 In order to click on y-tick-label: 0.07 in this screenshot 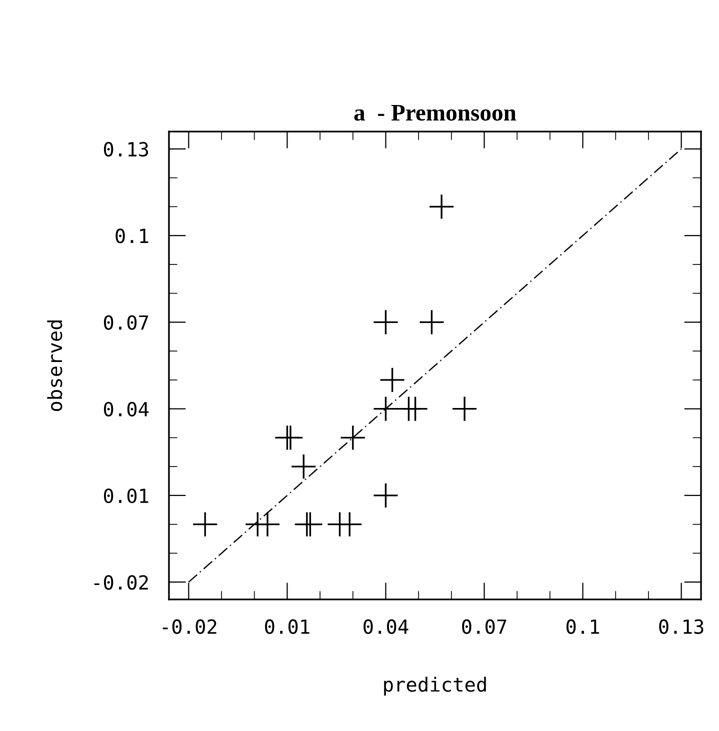, I will do `click(126, 322)`.